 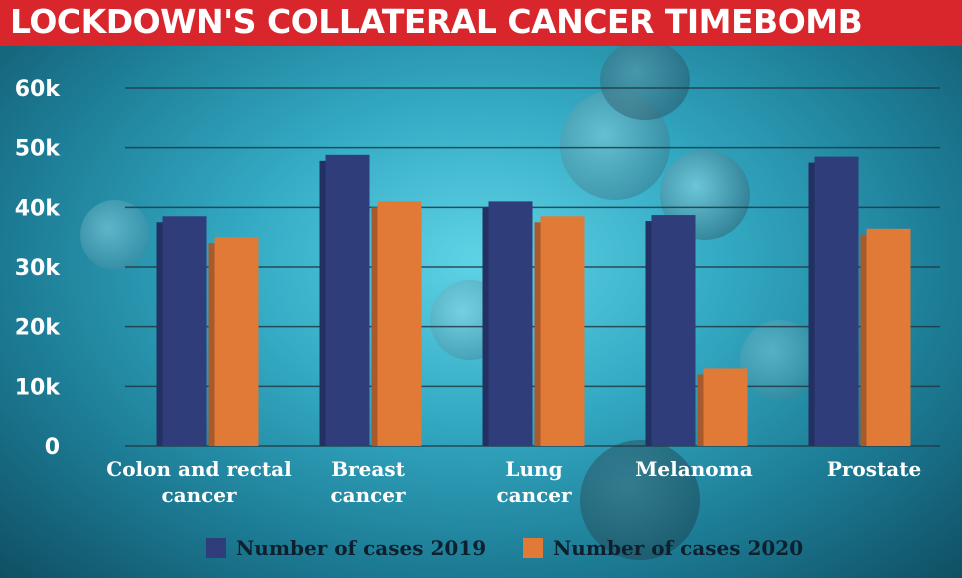 I want to click on x-tick-label: Breast cancer, so click(x=368, y=482).